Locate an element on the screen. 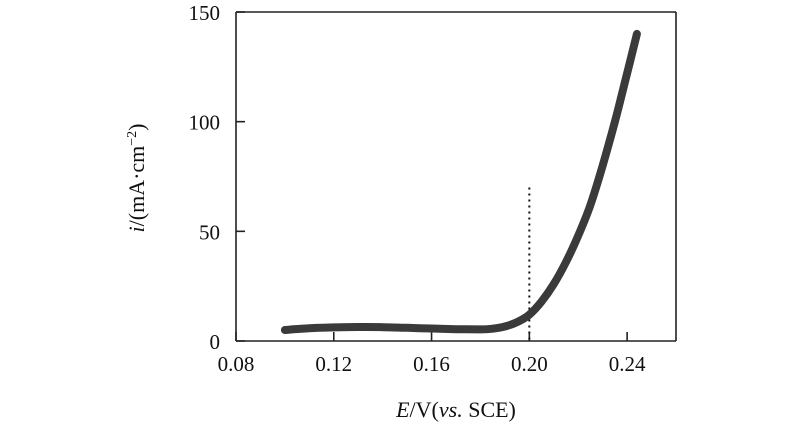  x-tick-label: 0.24 is located at coordinates (627, 364).